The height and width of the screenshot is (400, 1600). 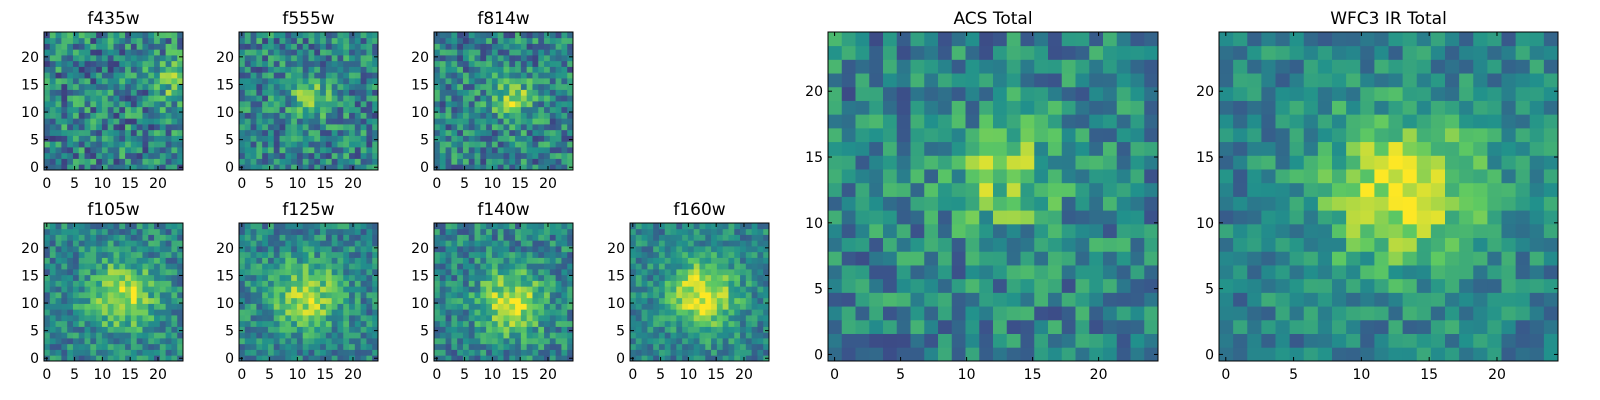 I want to click on y-tick-label: 20, so click(x=616, y=249).